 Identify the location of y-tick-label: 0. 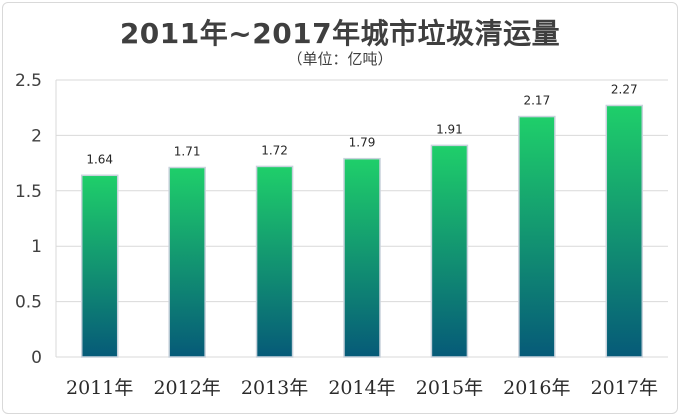
(36, 358).